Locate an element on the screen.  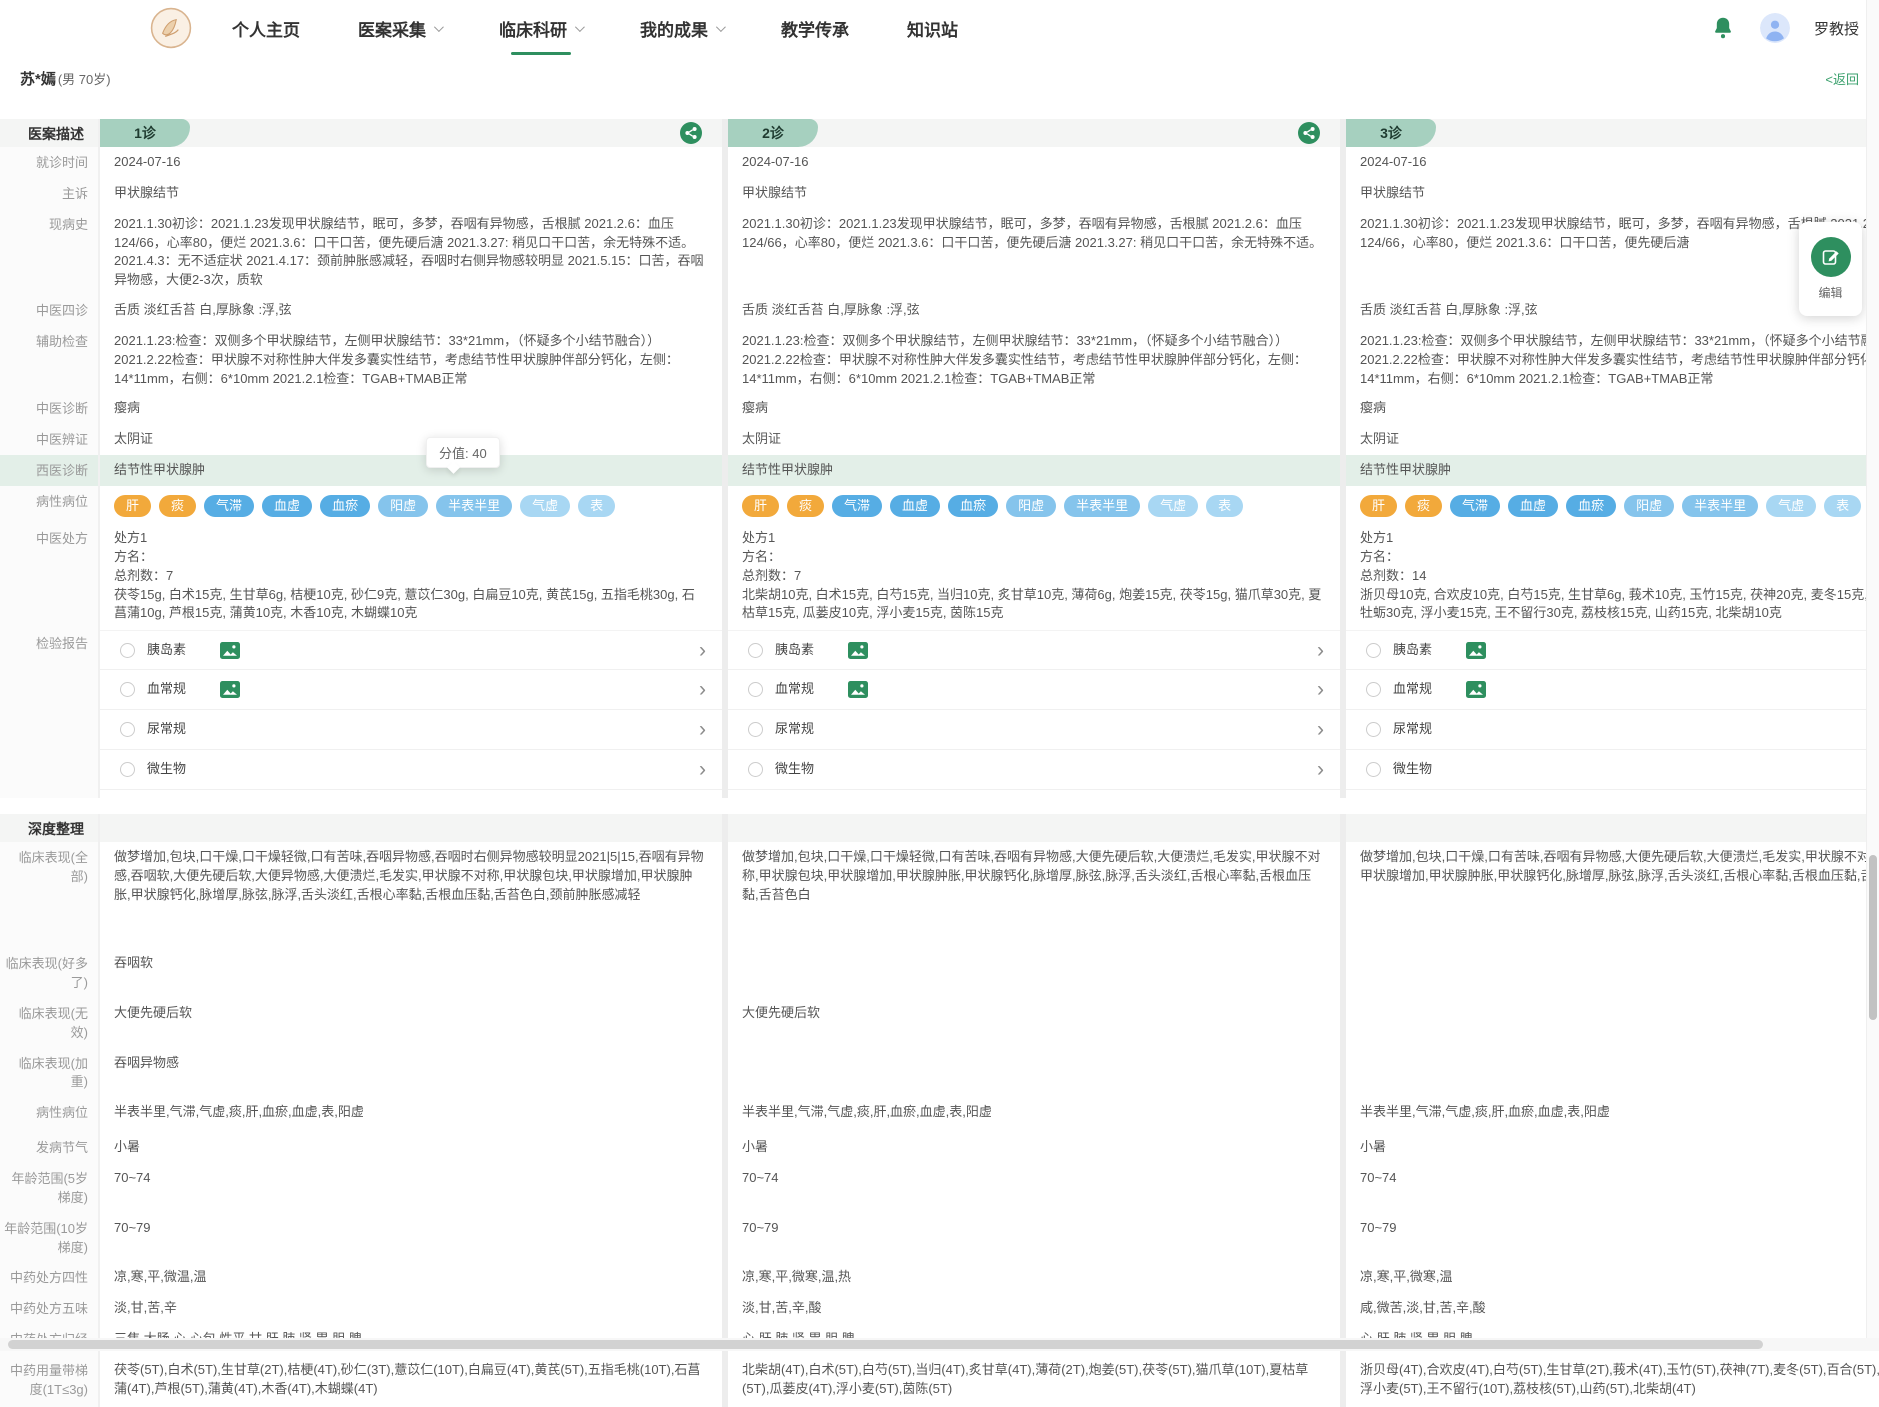
vertical-scrollbar-thumb is located at coordinates (1873, 937).